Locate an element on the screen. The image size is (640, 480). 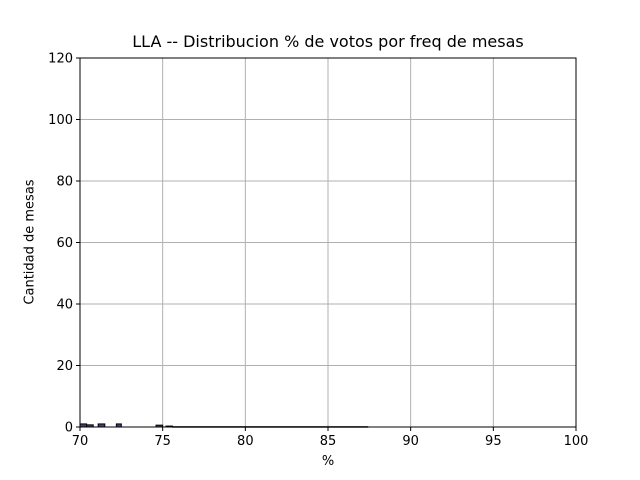
x-tick-label: 80 is located at coordinates (245, 441).